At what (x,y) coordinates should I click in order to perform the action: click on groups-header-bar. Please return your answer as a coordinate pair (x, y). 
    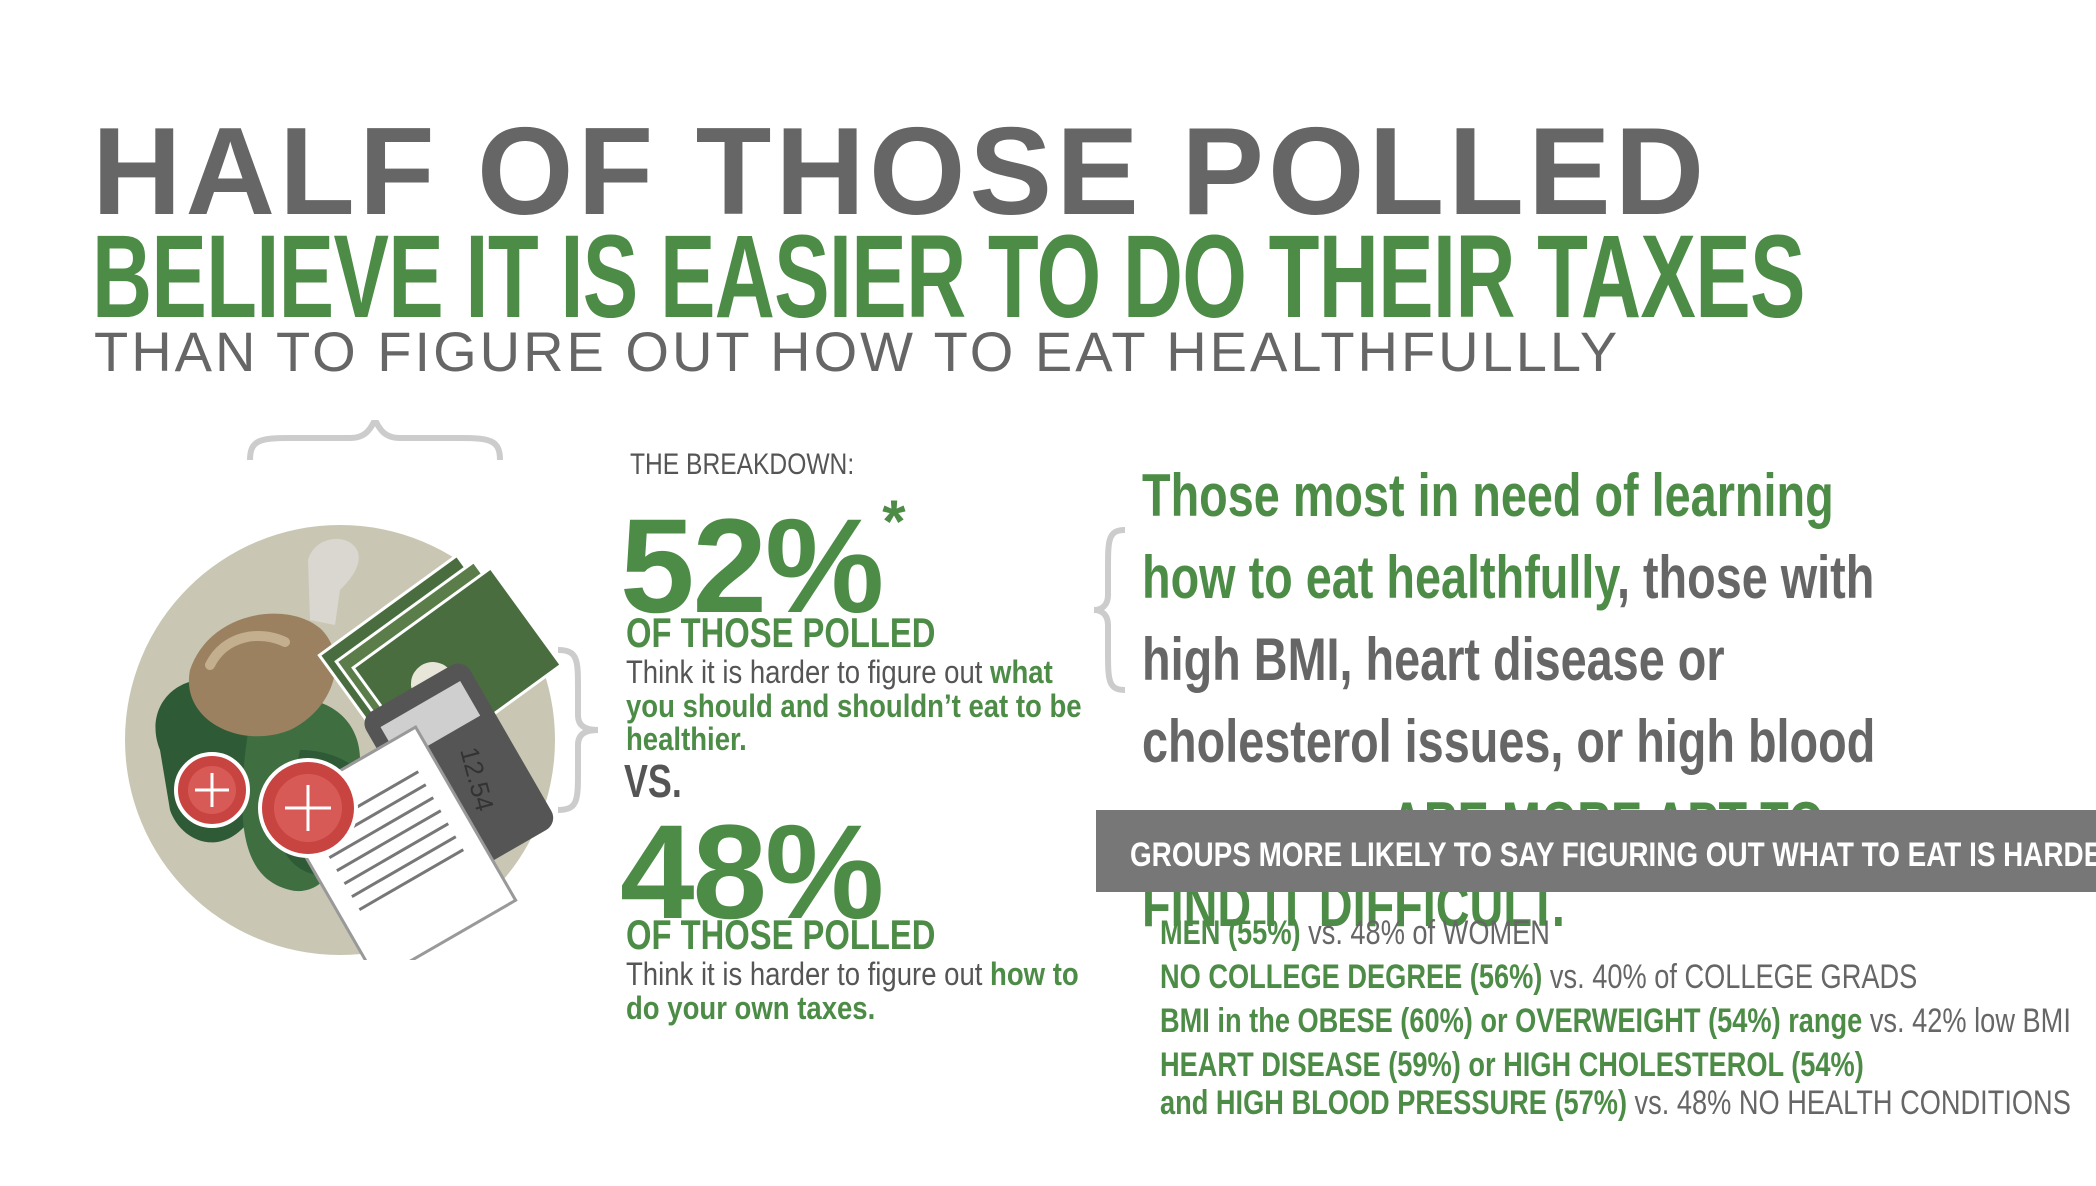
    Looking at the image, I should click on (1596, 851).